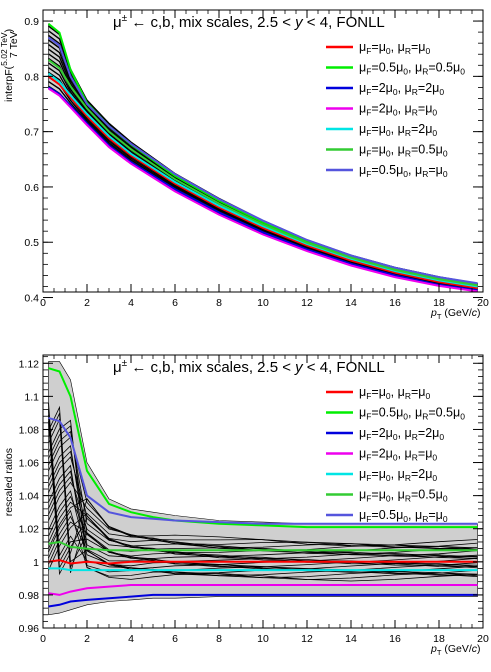 This screenshot has width=491, height=672. What do you see at coordinates (31, 397) in the screenshot?
I see `y-tick-label: 1.1` at bounding box center [31, 397].